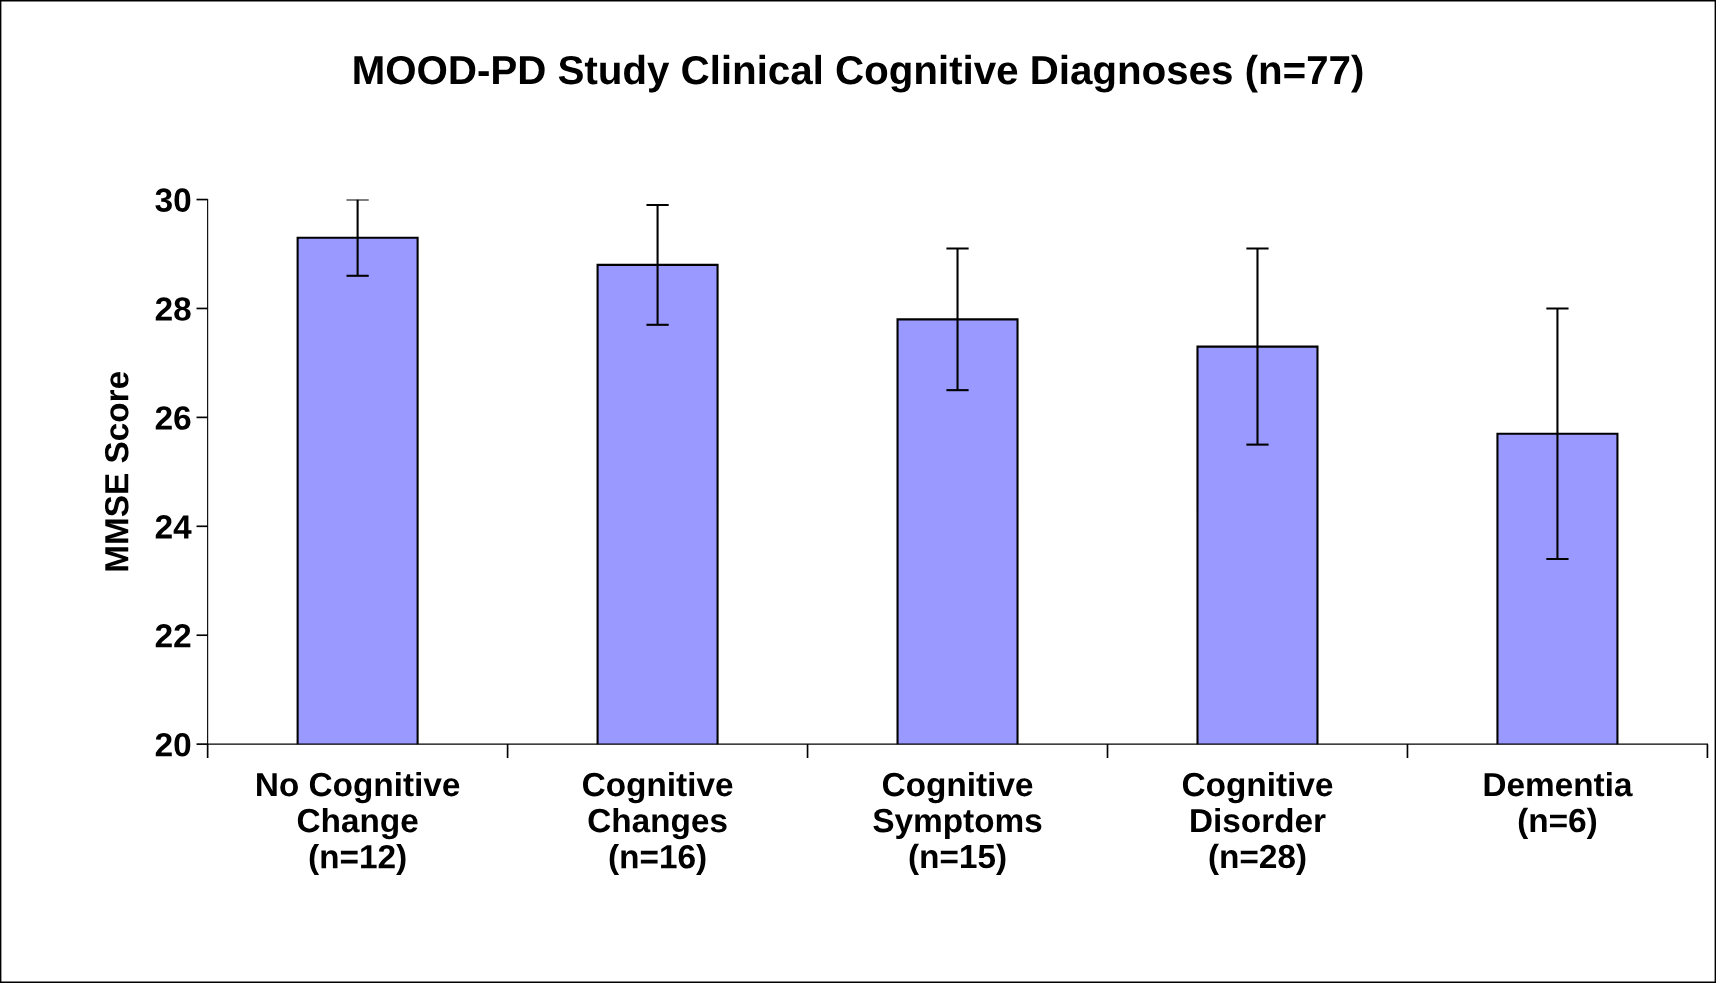 The image size is (1716, 983). Describe the element at coordinates (957, 823) in the screenshot. I see `x-tick-label: Cognitive Symptoms (n=15)` at that location.